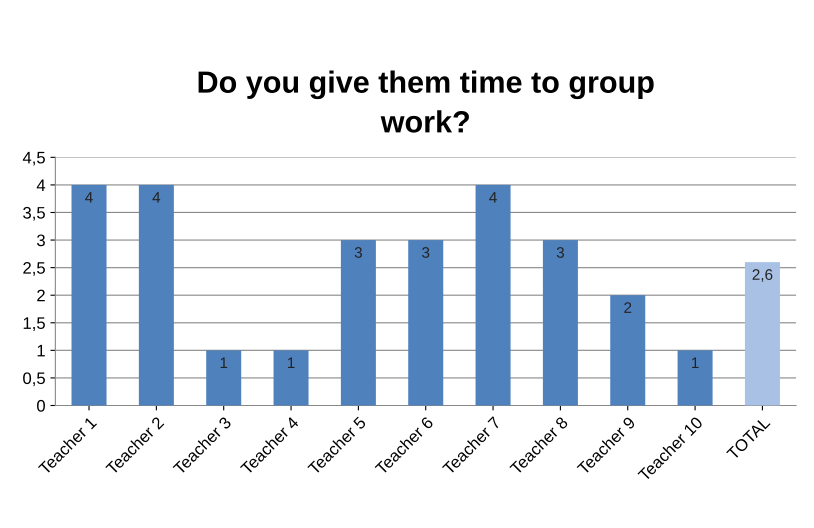 This screenshot has height=528, width=814. I want to click on y-tick-label: 2,5, so click(34, 269).